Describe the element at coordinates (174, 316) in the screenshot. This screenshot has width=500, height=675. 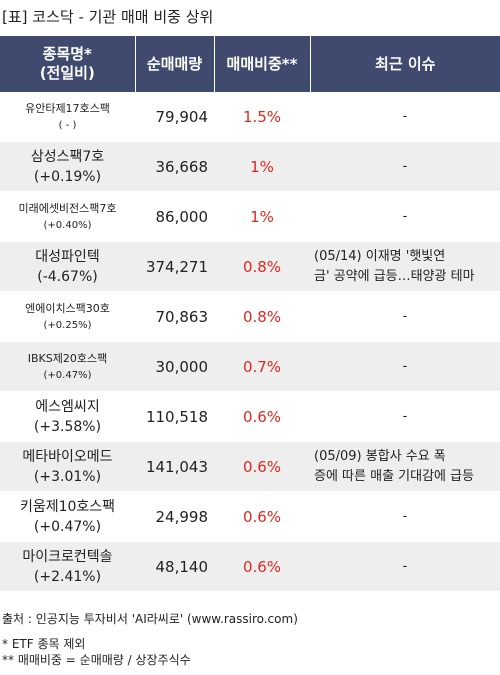
I see `net-volume: 70,863` at that location.